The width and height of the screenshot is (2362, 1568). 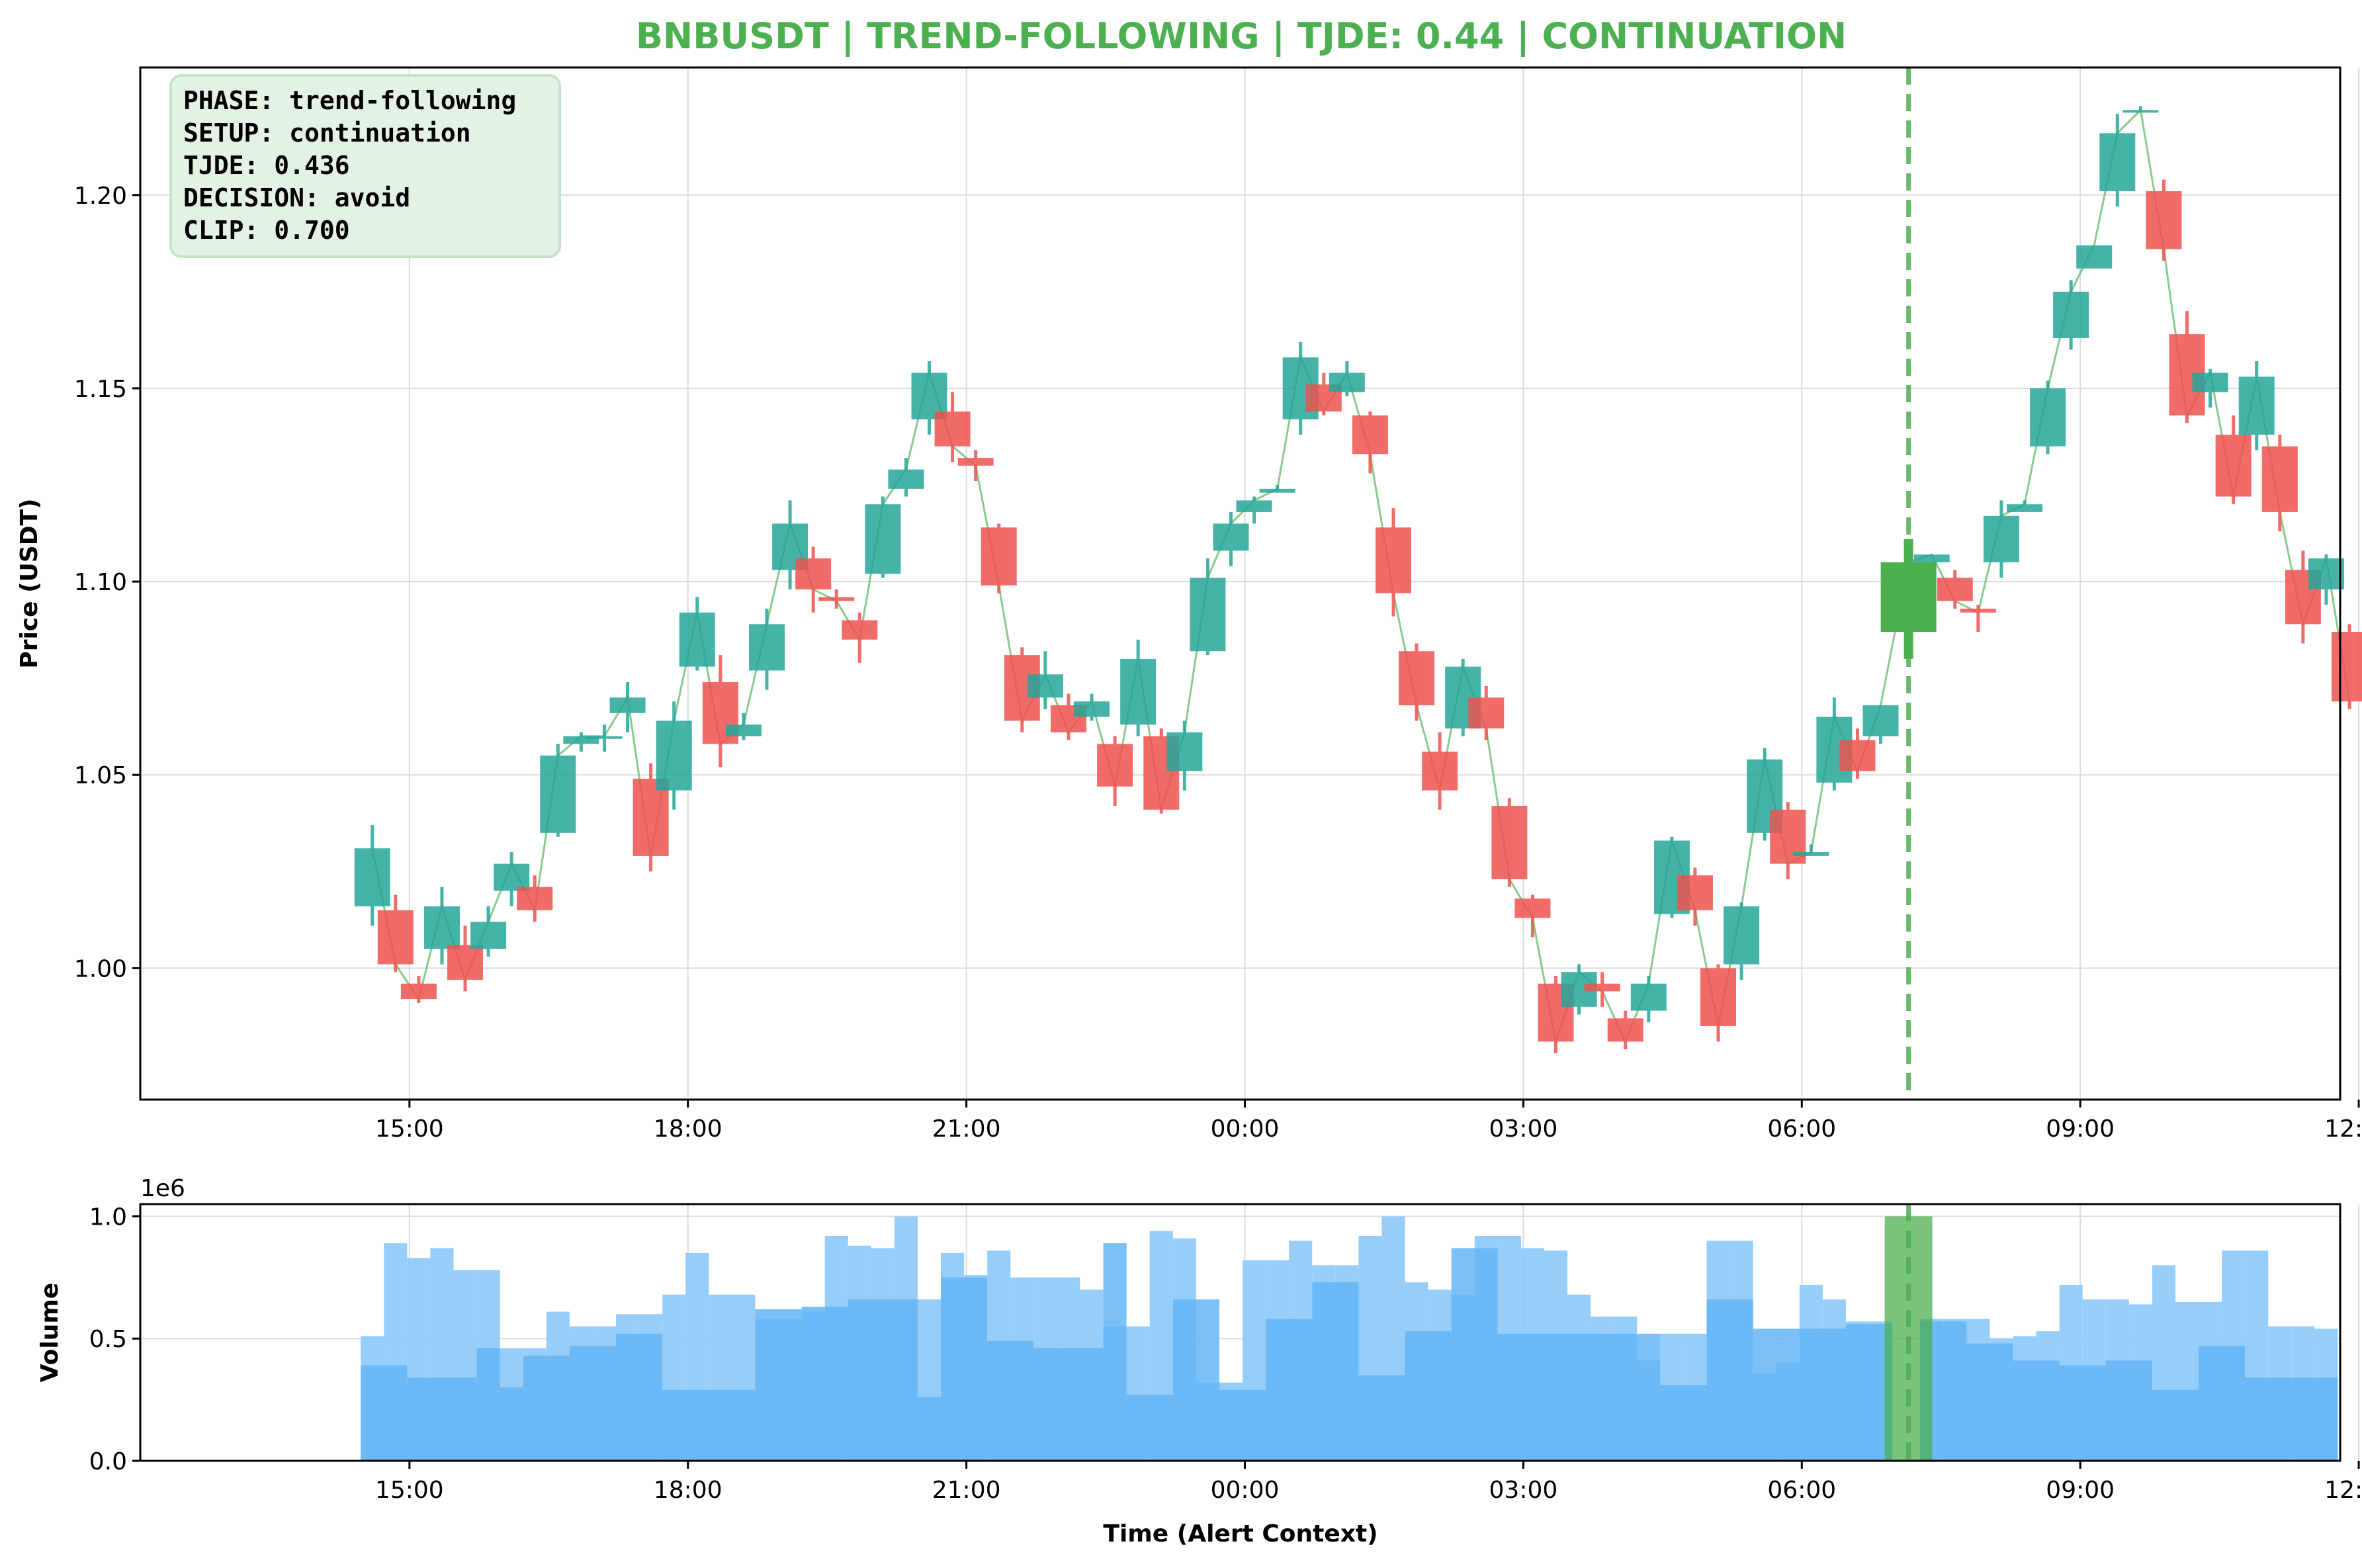 What do you see at coordinates (1245, 1490) in the screenshot?
I see `volume-x-tick-label: 00:00` at bounding box center [1245, 1490].